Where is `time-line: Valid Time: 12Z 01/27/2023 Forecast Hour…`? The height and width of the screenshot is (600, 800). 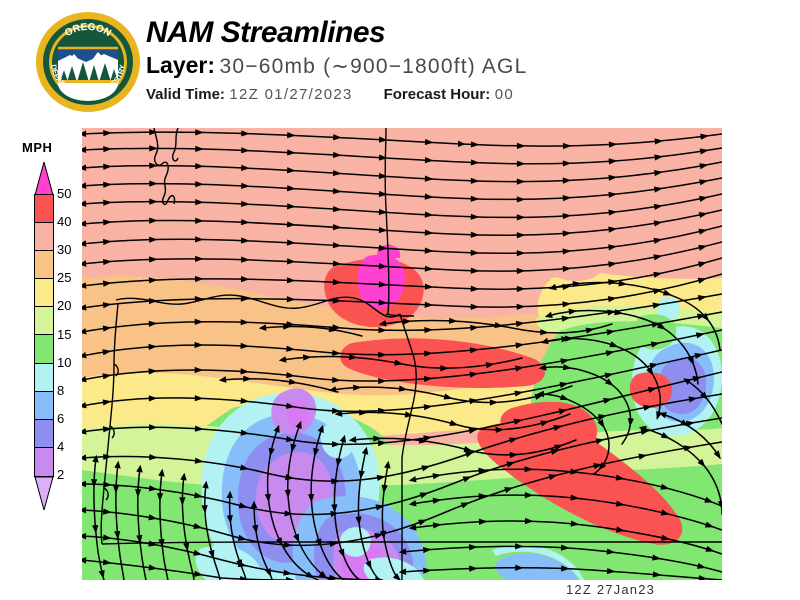
time-line: Valid Time: 12Z 01/27/2023 Forecast Hour… is located at coordinates (336, 95).